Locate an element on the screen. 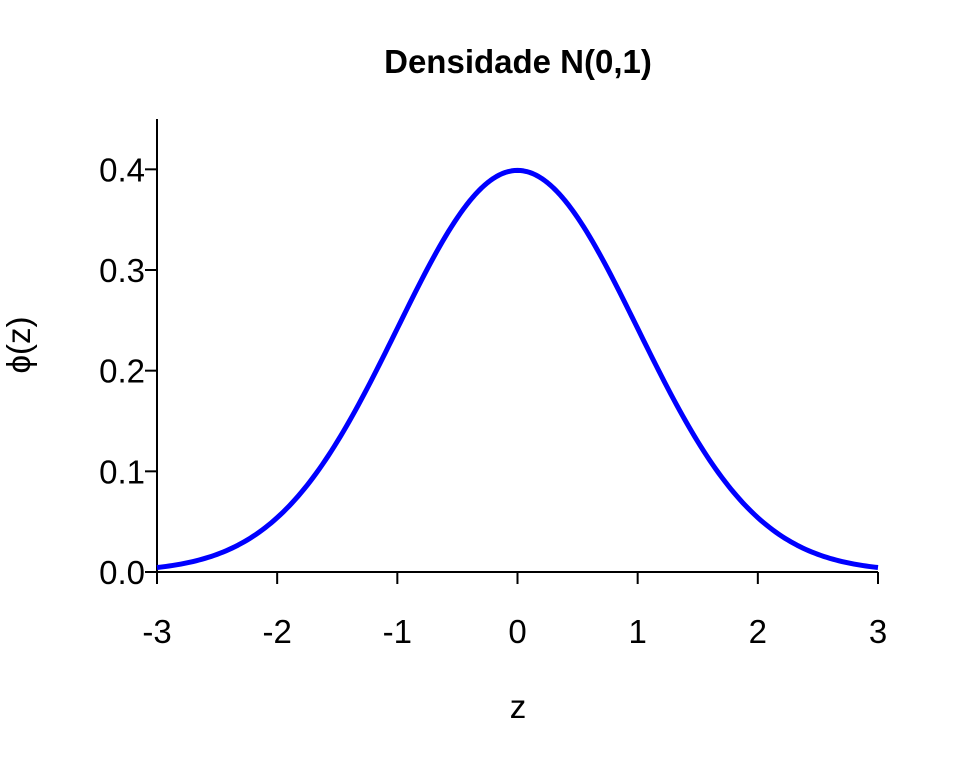  y-tick-label: 0.0 is located at coordinates (122, 572).